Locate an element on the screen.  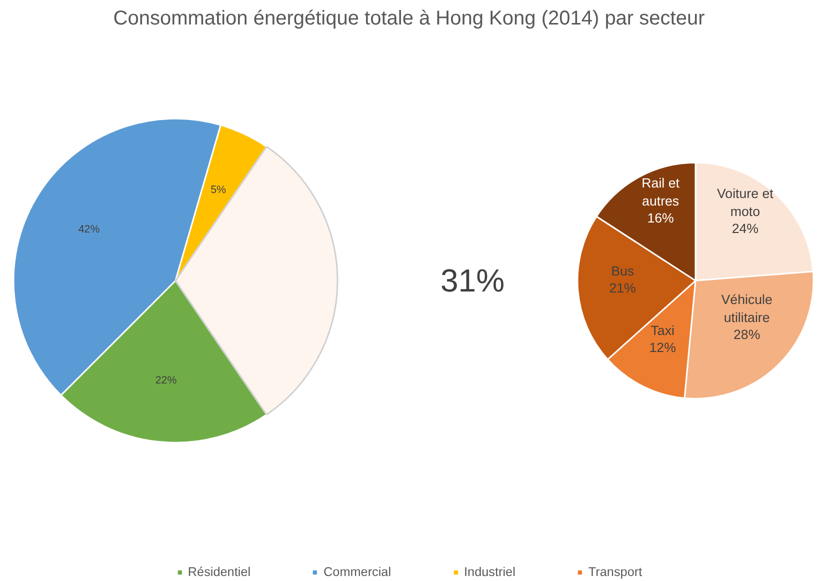
data-label: 16% is located at coordinates (660, 218).